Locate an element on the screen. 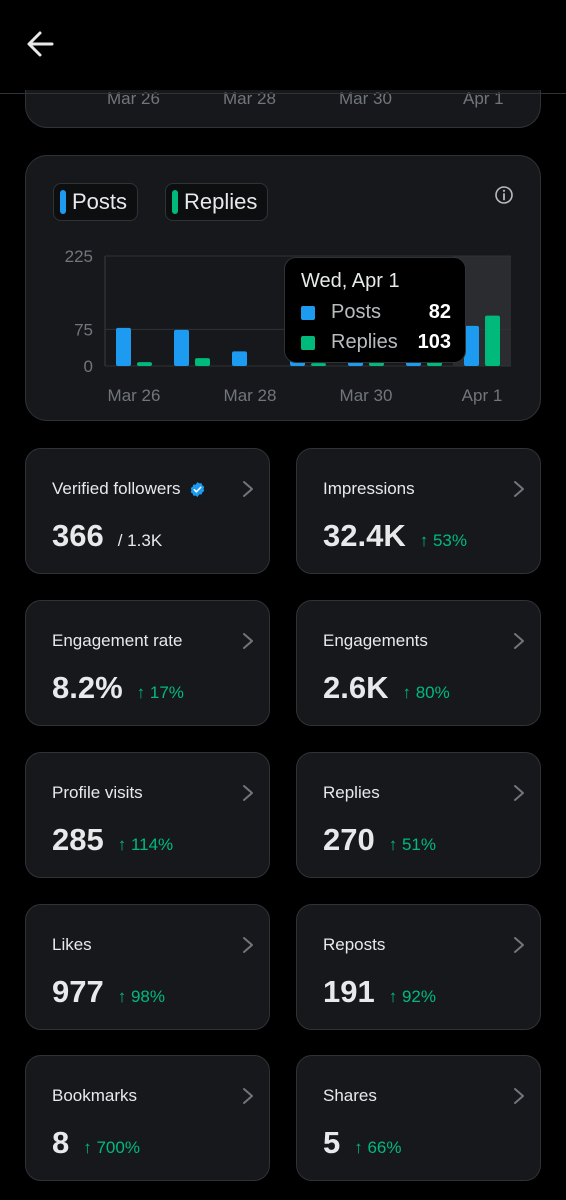 The height and width of the screenshot is (1200, 566). arrow-left-icon is located at coordinates (40, 44).